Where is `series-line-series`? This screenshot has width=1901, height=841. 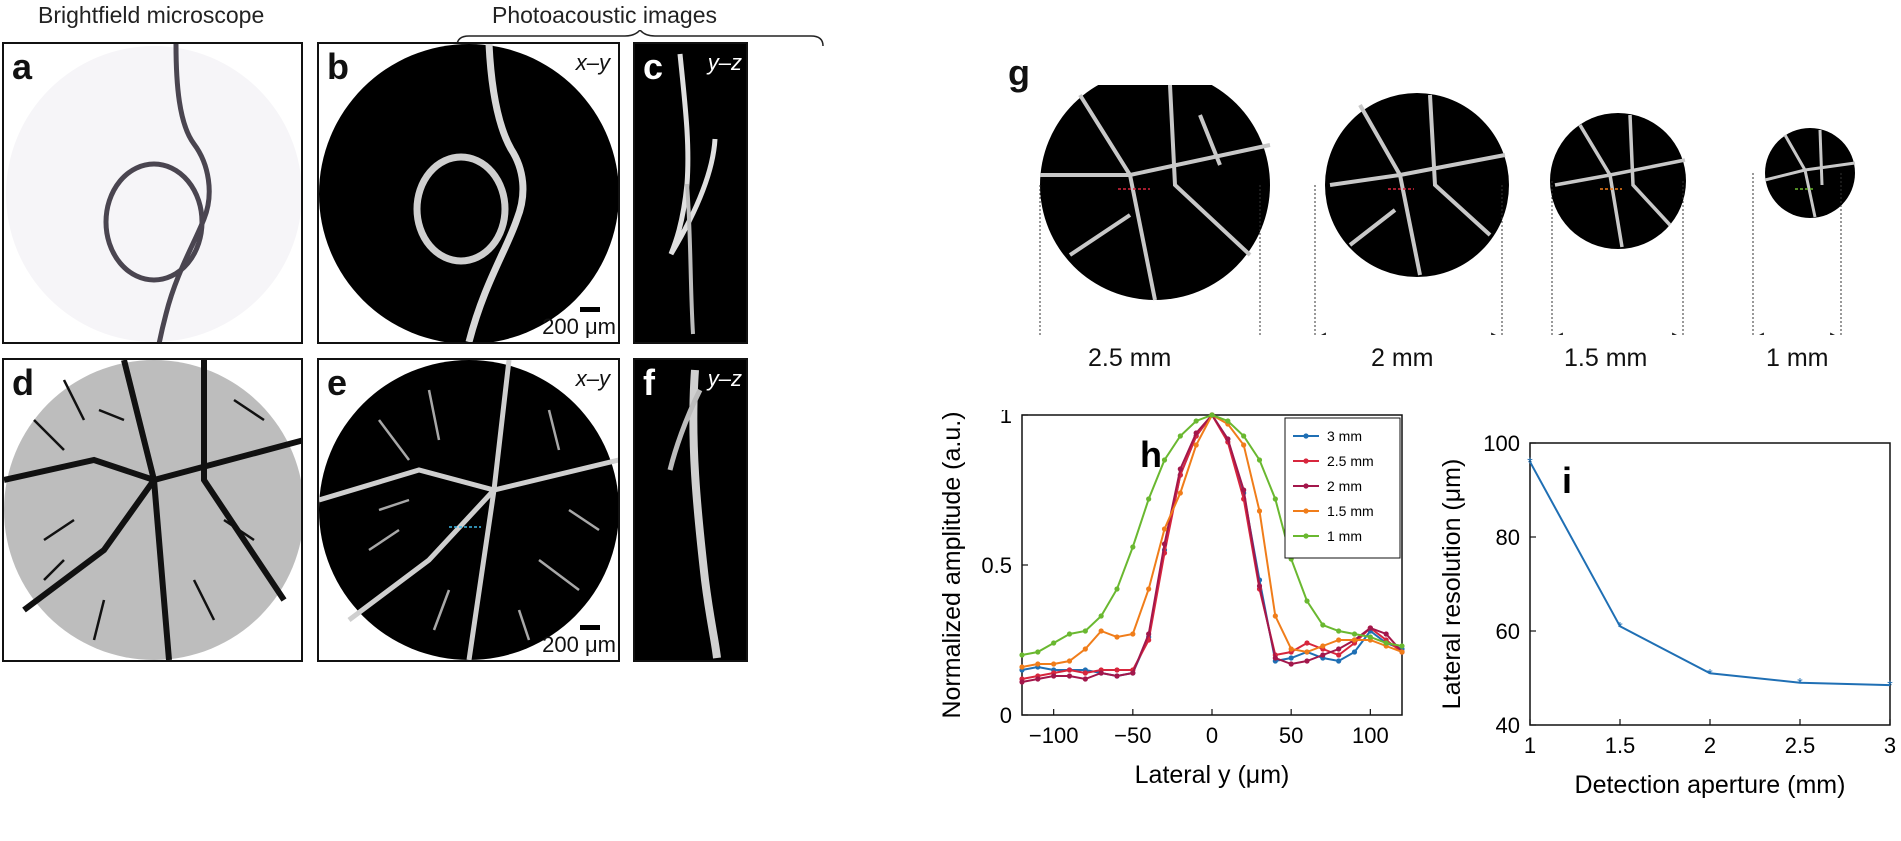
series-line-series is located at coordinates (1710, 574).